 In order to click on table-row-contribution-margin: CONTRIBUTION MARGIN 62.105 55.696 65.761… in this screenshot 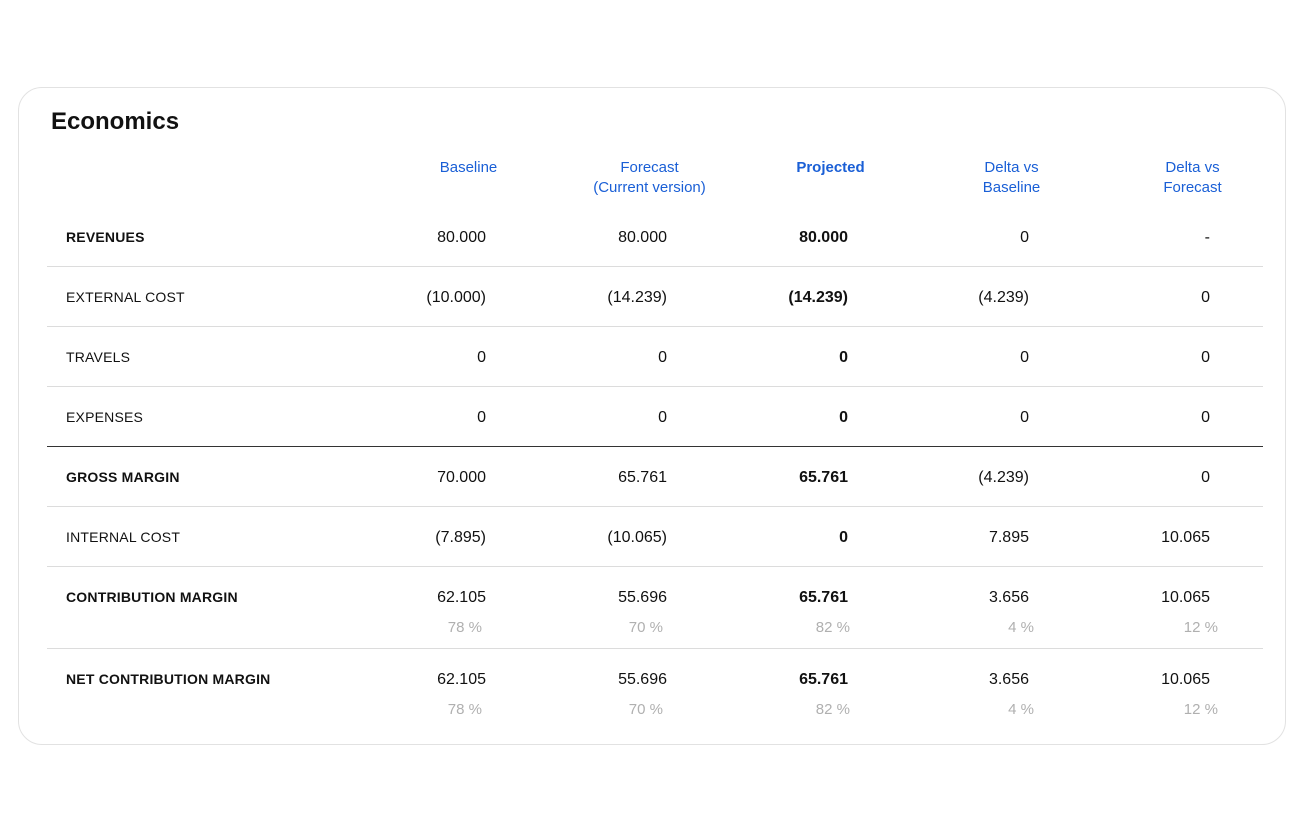, I will do `click(655, 608)`.